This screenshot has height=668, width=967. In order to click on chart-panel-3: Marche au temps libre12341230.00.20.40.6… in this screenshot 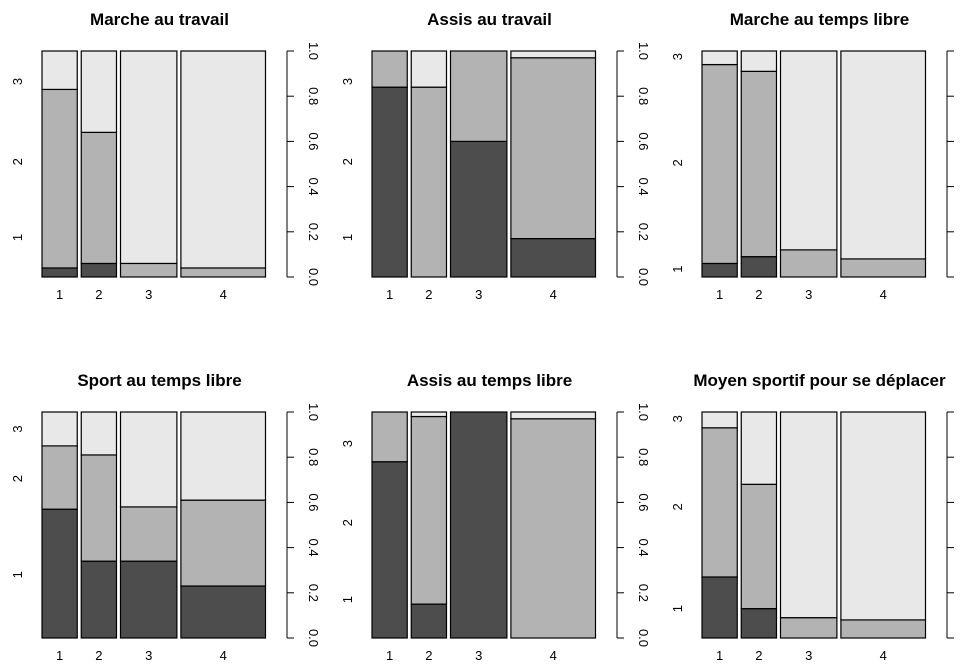, I will do `click(818, 156)`.